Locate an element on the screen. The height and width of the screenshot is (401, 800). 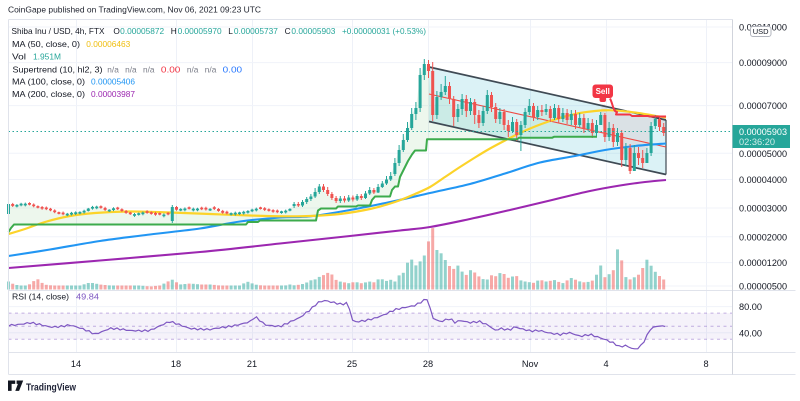
svg-text: 25 is located at coordinates (352, 364).